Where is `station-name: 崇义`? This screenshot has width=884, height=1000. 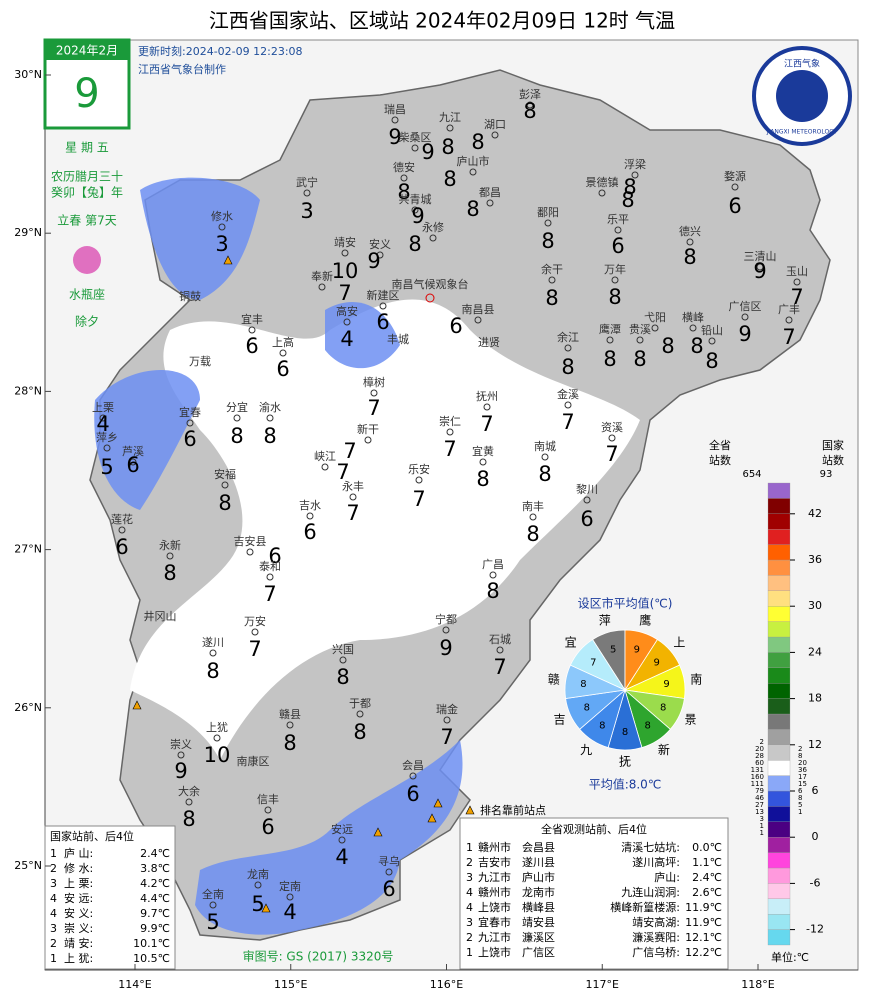
station-name: 崇义 is located at coordinates (181, 744).